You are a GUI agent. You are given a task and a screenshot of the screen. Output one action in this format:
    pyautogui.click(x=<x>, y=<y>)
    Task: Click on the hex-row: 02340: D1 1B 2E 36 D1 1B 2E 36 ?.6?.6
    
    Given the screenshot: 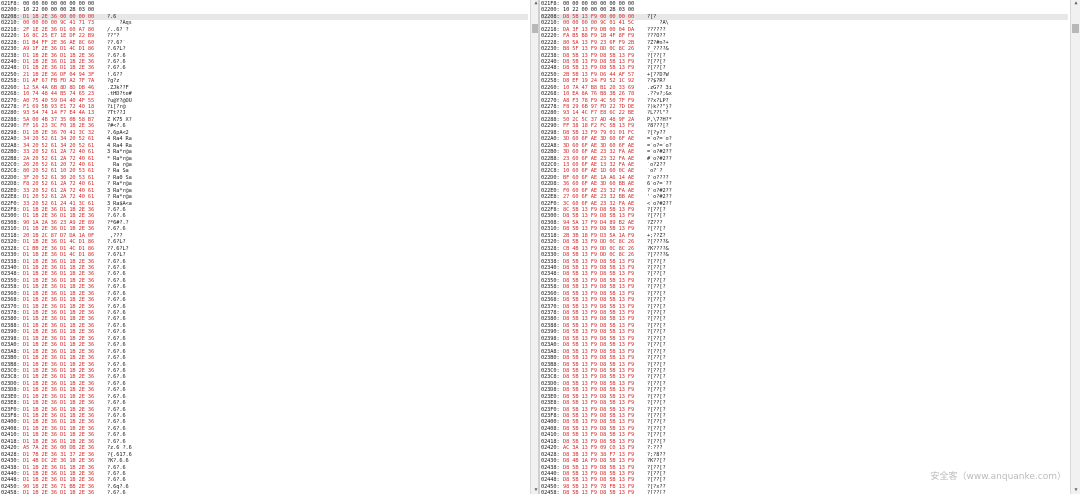 What is the action you would take?
    pyautogui.click(x=264, y=268)
    